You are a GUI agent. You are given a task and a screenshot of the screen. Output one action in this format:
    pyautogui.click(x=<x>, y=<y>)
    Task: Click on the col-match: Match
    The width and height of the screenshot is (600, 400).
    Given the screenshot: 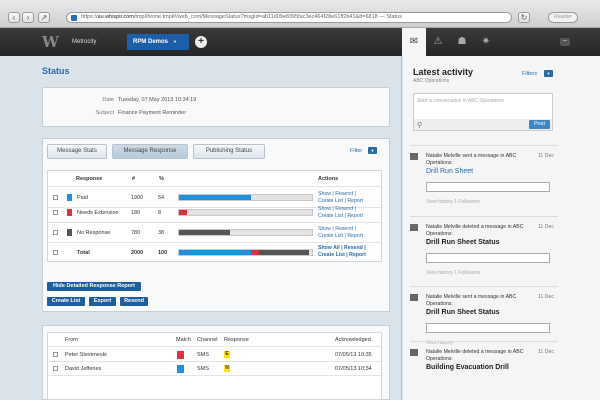 What is the action you would take?
    pyautogui.click(x=183, y=340)
    